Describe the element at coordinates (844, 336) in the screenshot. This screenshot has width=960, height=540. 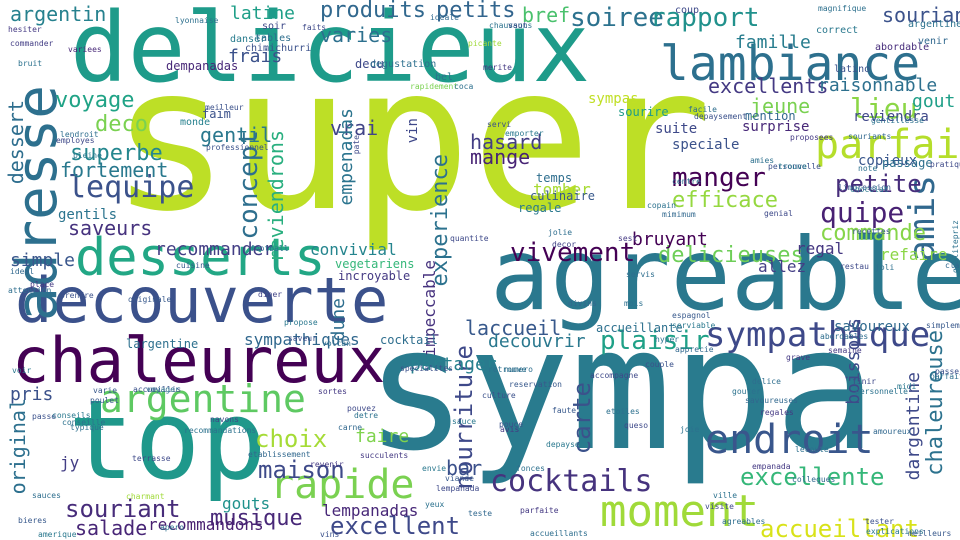
I see `cloud-word: abordables` at that location.